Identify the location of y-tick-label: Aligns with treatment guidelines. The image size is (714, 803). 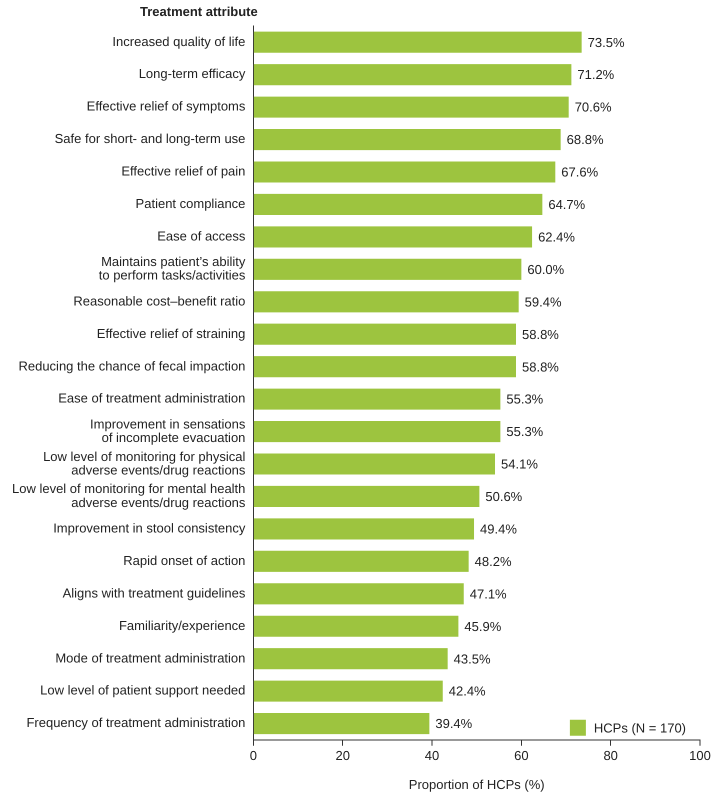
(154, 592).